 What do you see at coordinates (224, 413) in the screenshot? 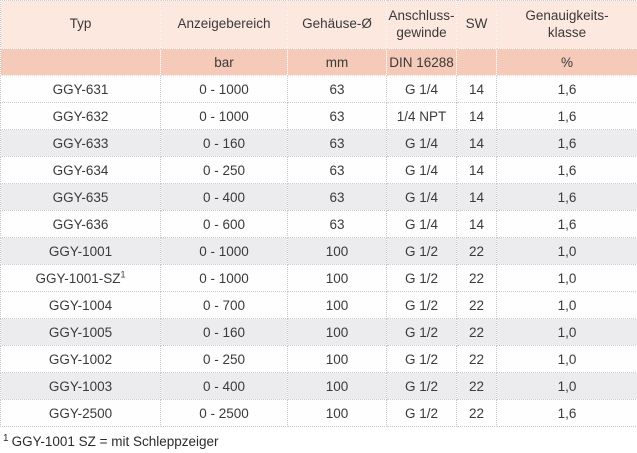
I see `cell-anzeigebereich: 0 - 2500` at bounding box center [224, 413].